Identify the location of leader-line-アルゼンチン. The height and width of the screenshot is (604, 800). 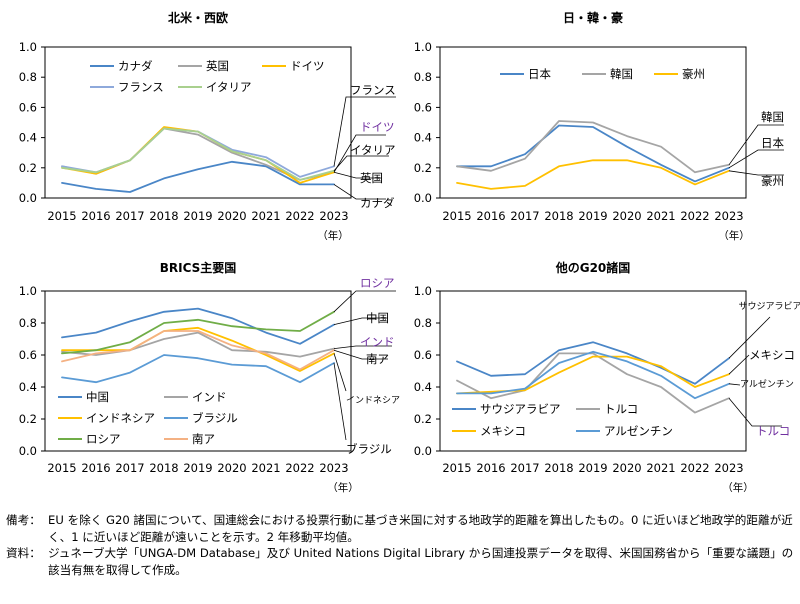
(734, 384).